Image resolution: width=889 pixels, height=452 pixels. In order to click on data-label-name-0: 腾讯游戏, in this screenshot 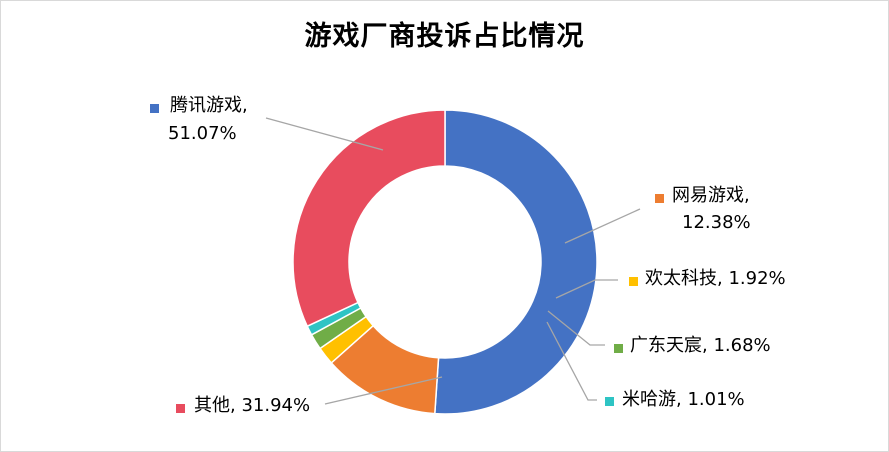, I will do `click(209, 105)`.